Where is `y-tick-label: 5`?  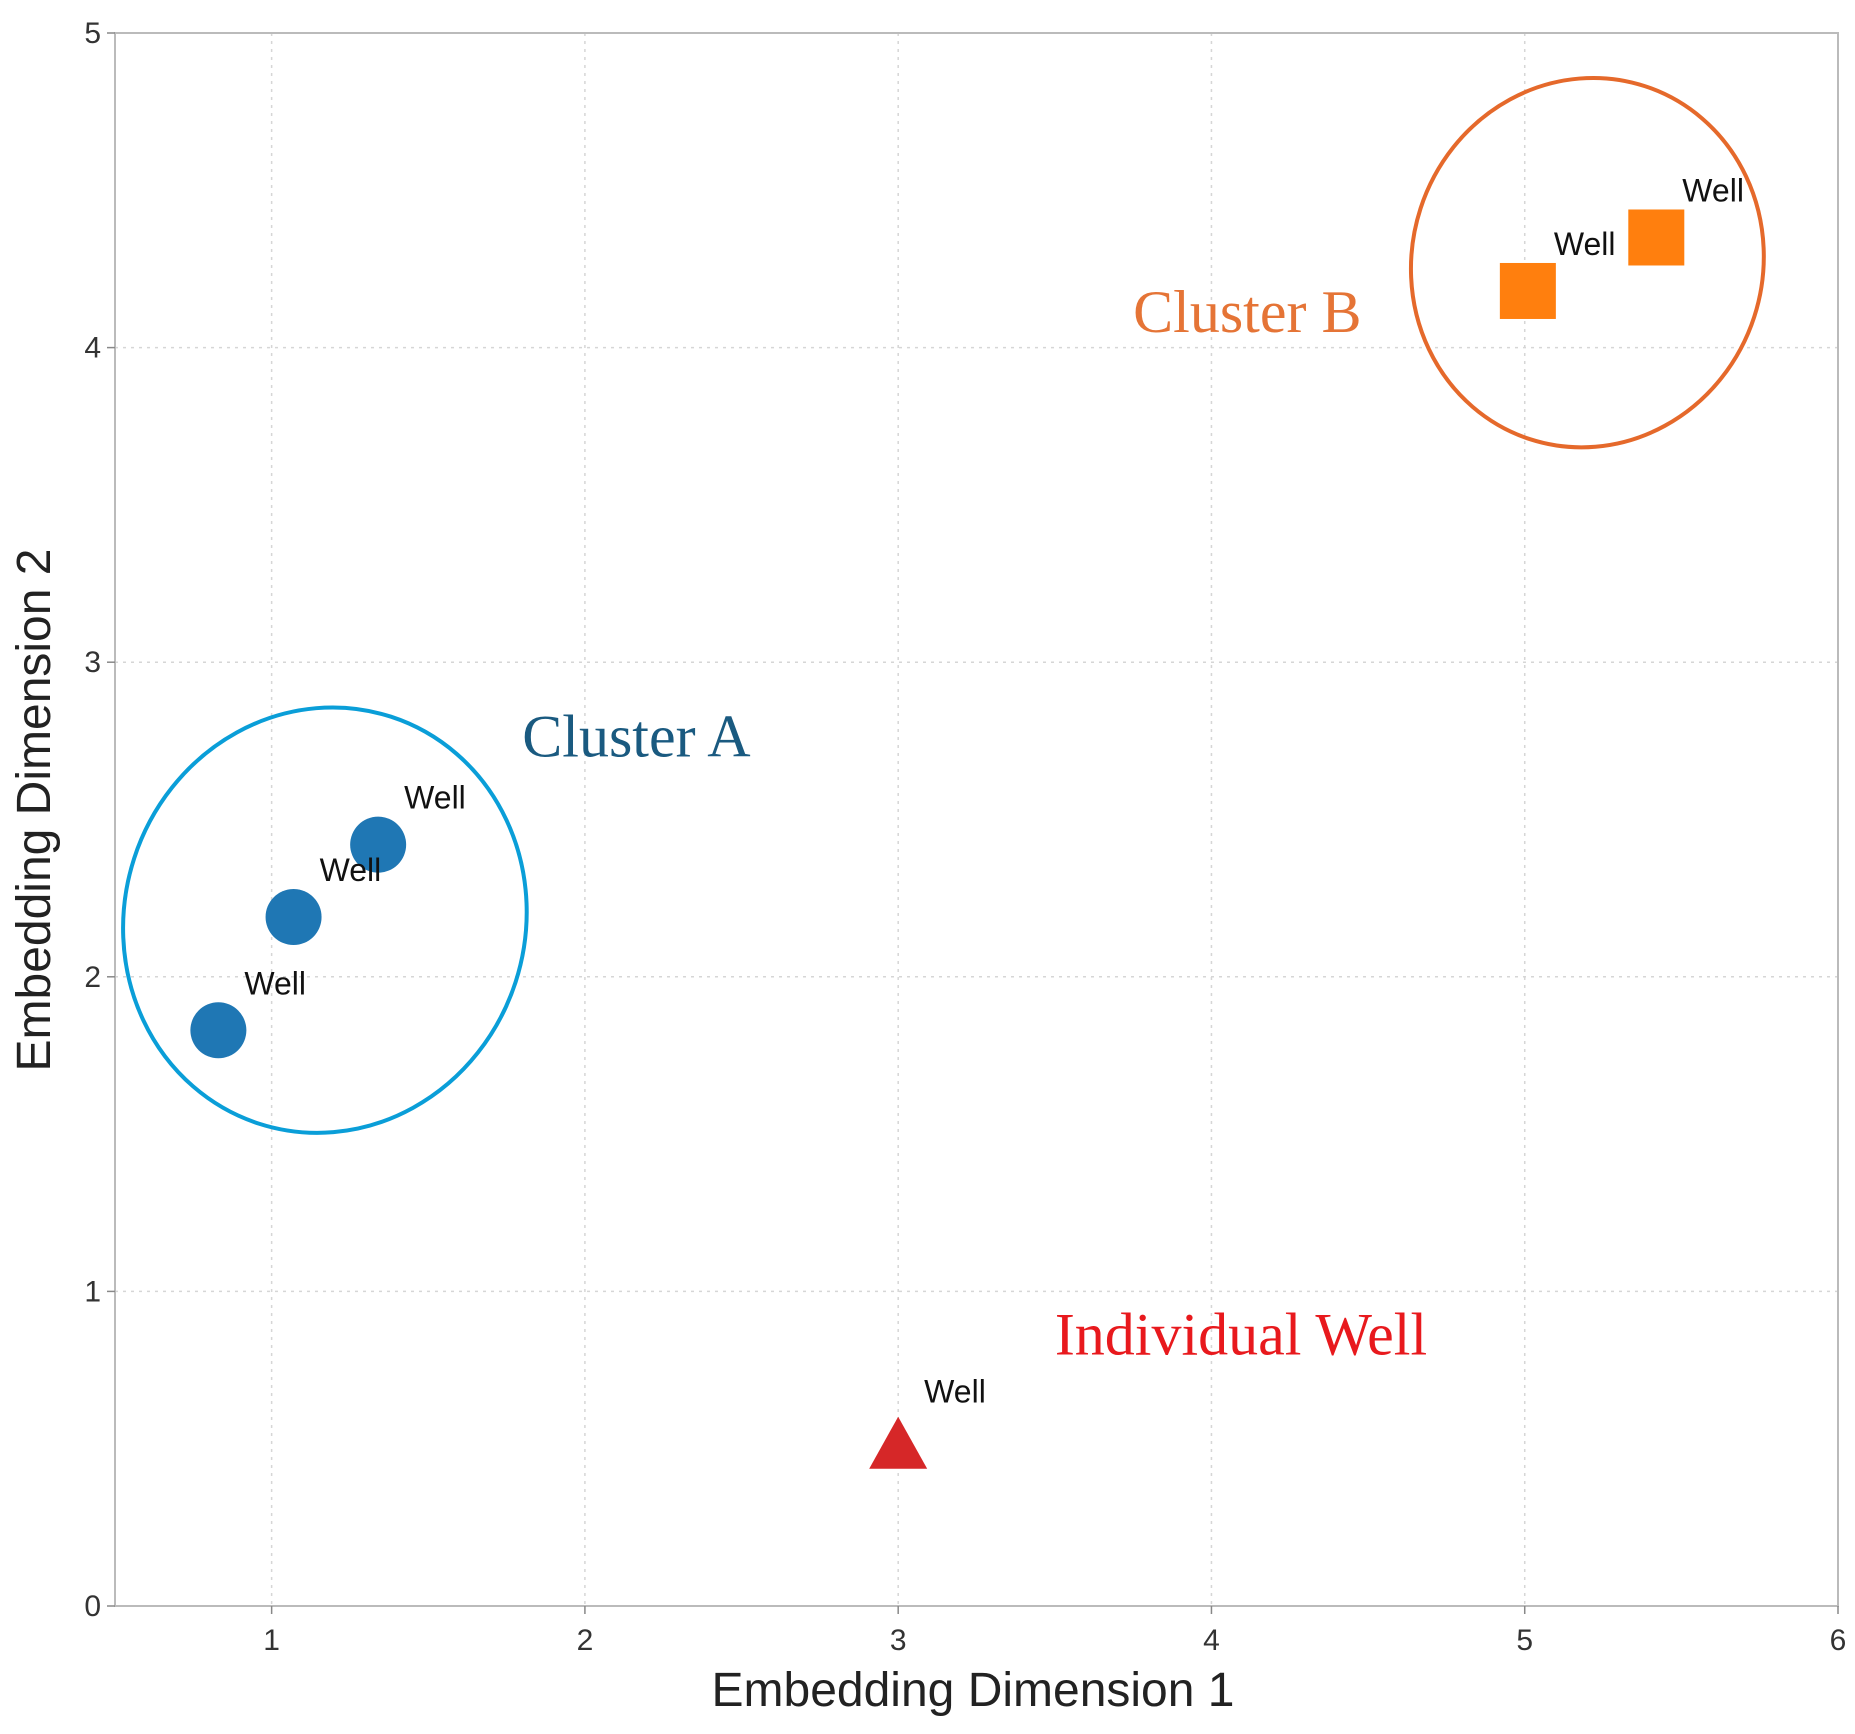 y-tick-label: 5 is located at coordinates (92, 33).